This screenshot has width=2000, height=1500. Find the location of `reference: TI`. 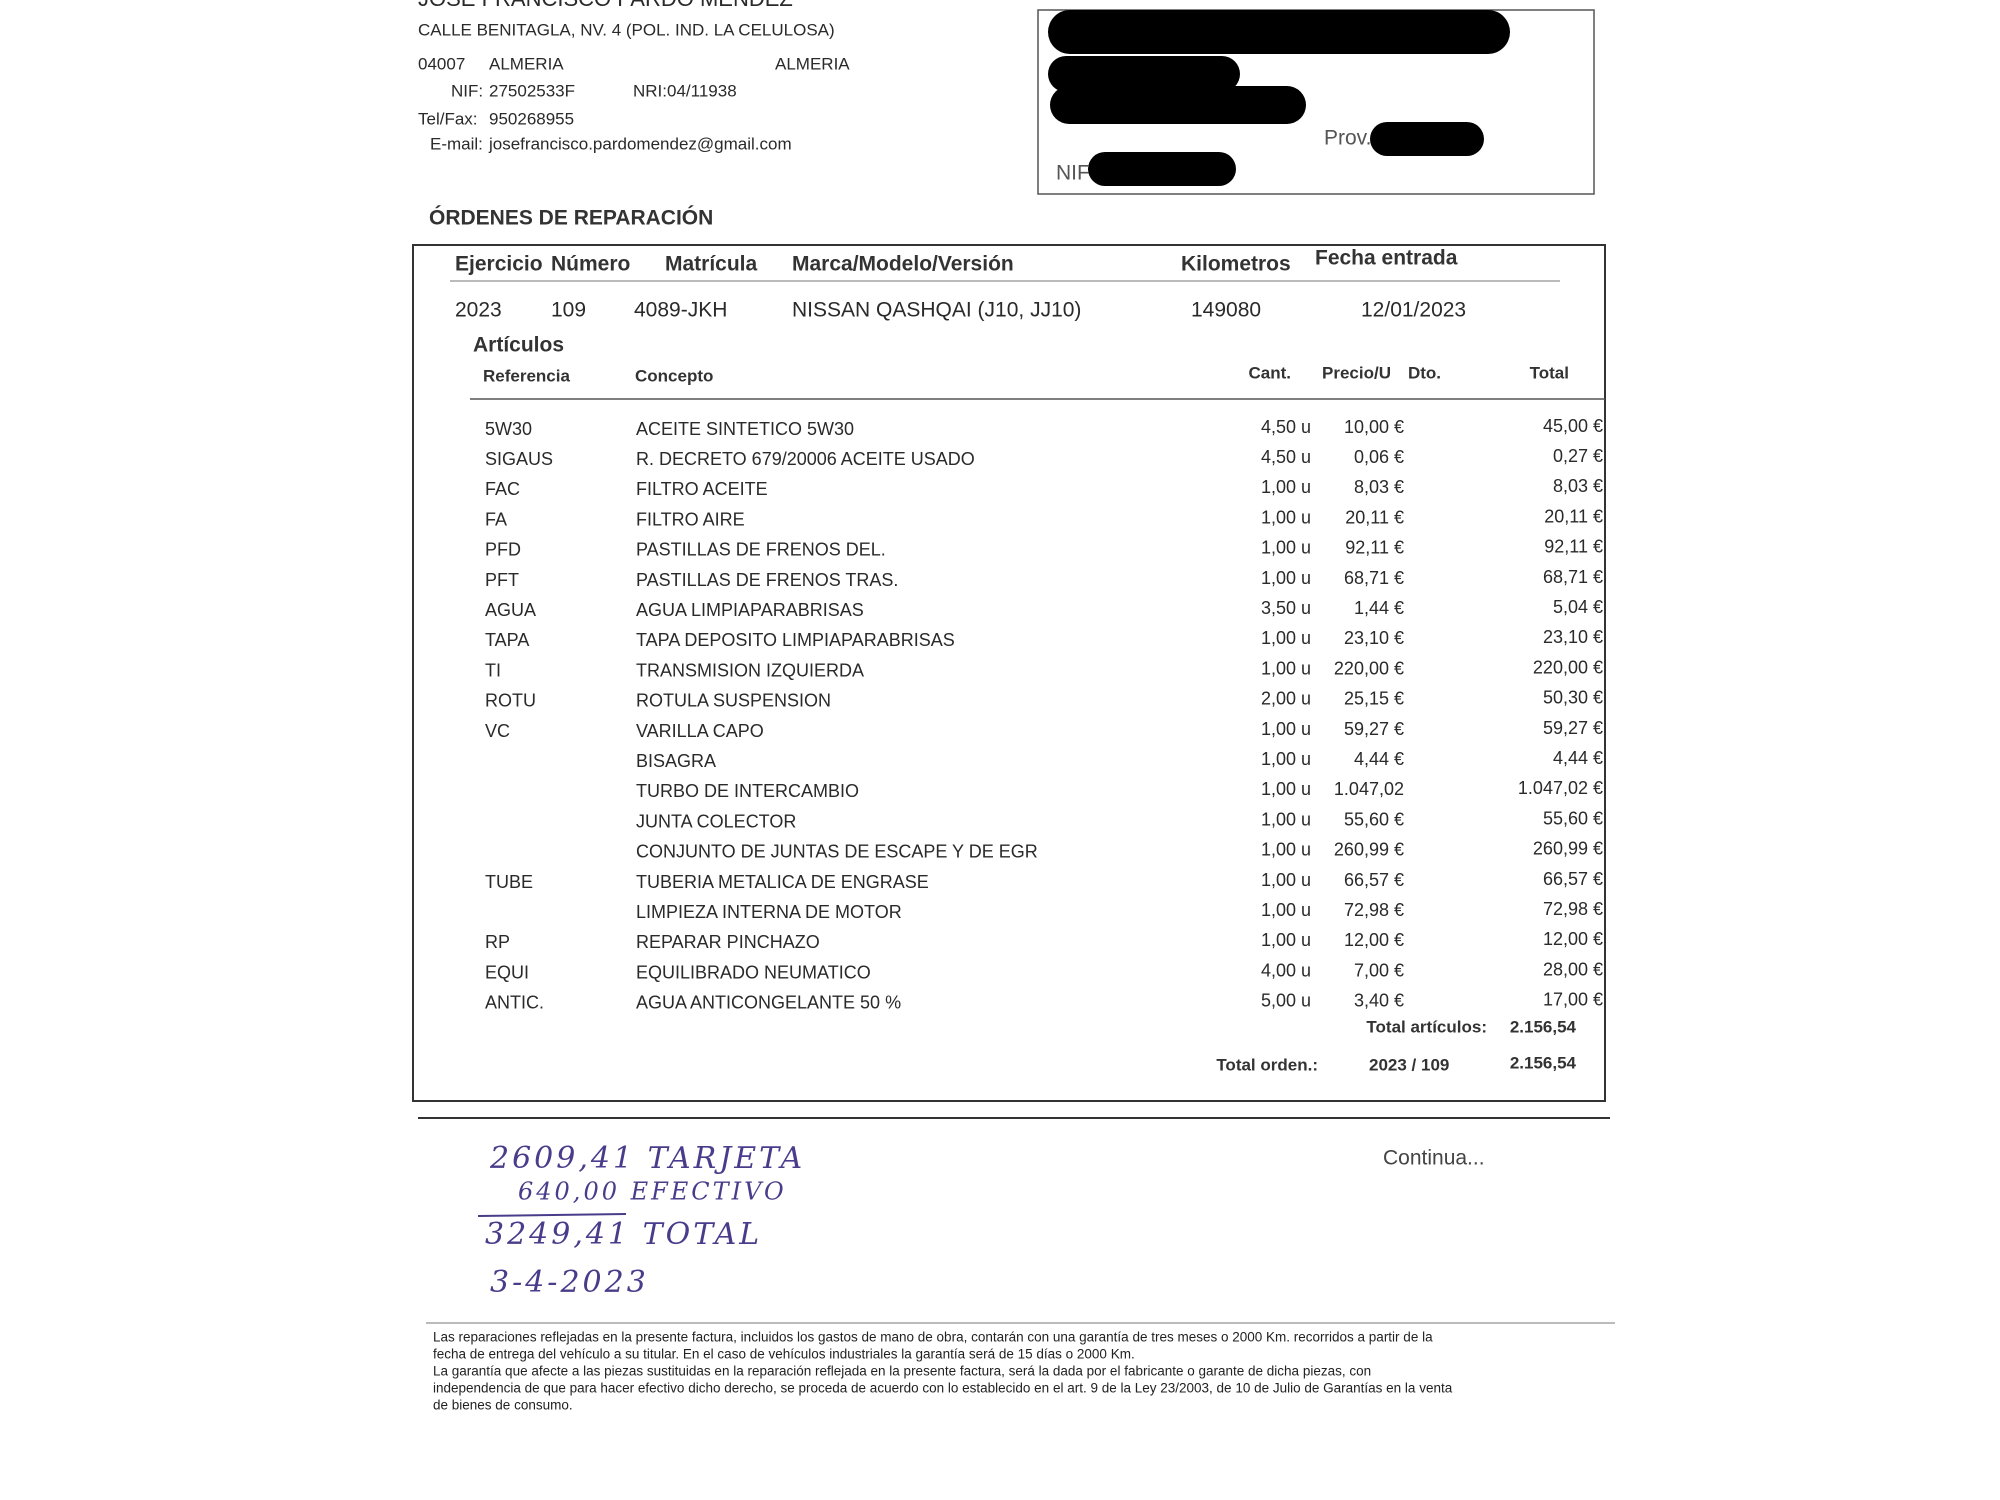

reference: TI is located at coordinates (493, 670).